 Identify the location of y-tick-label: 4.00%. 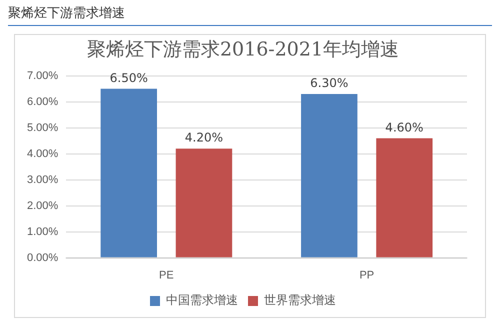
(42, 154).